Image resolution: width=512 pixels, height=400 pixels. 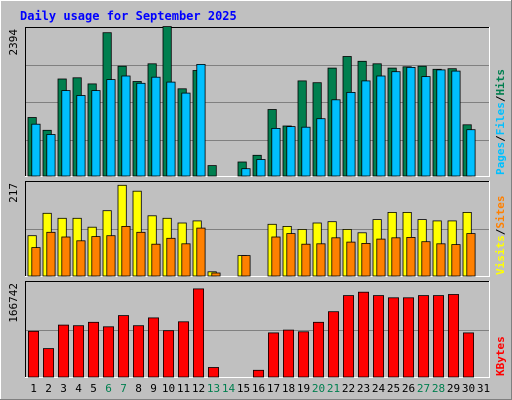 What do you see at coordinates (468, 388) in the screenshot?
I see `day-label-30: 30` at bounding box center [468, 388].